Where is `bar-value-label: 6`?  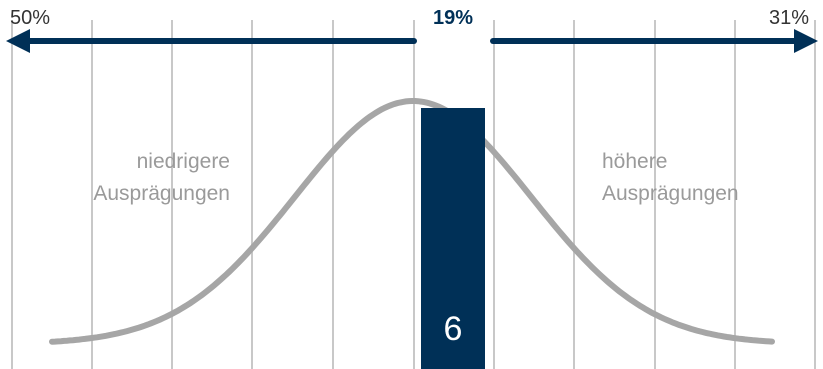
bar-value-label: 6 is located at coordinates (453, 329).